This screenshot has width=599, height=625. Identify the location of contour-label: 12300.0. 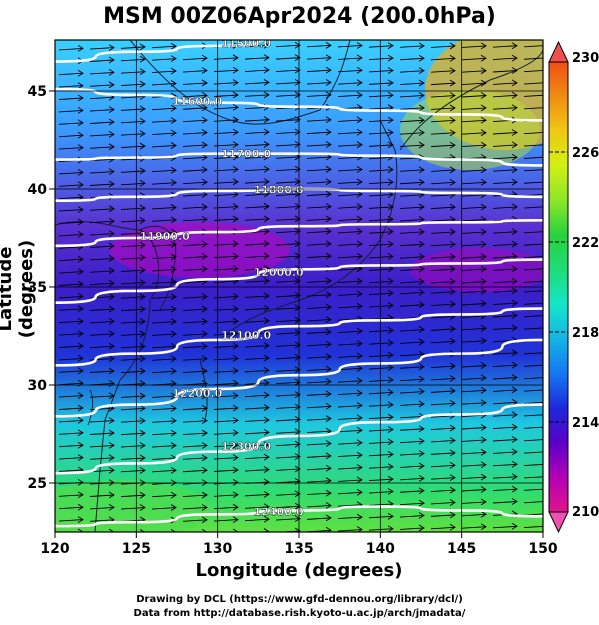
(246, 446).